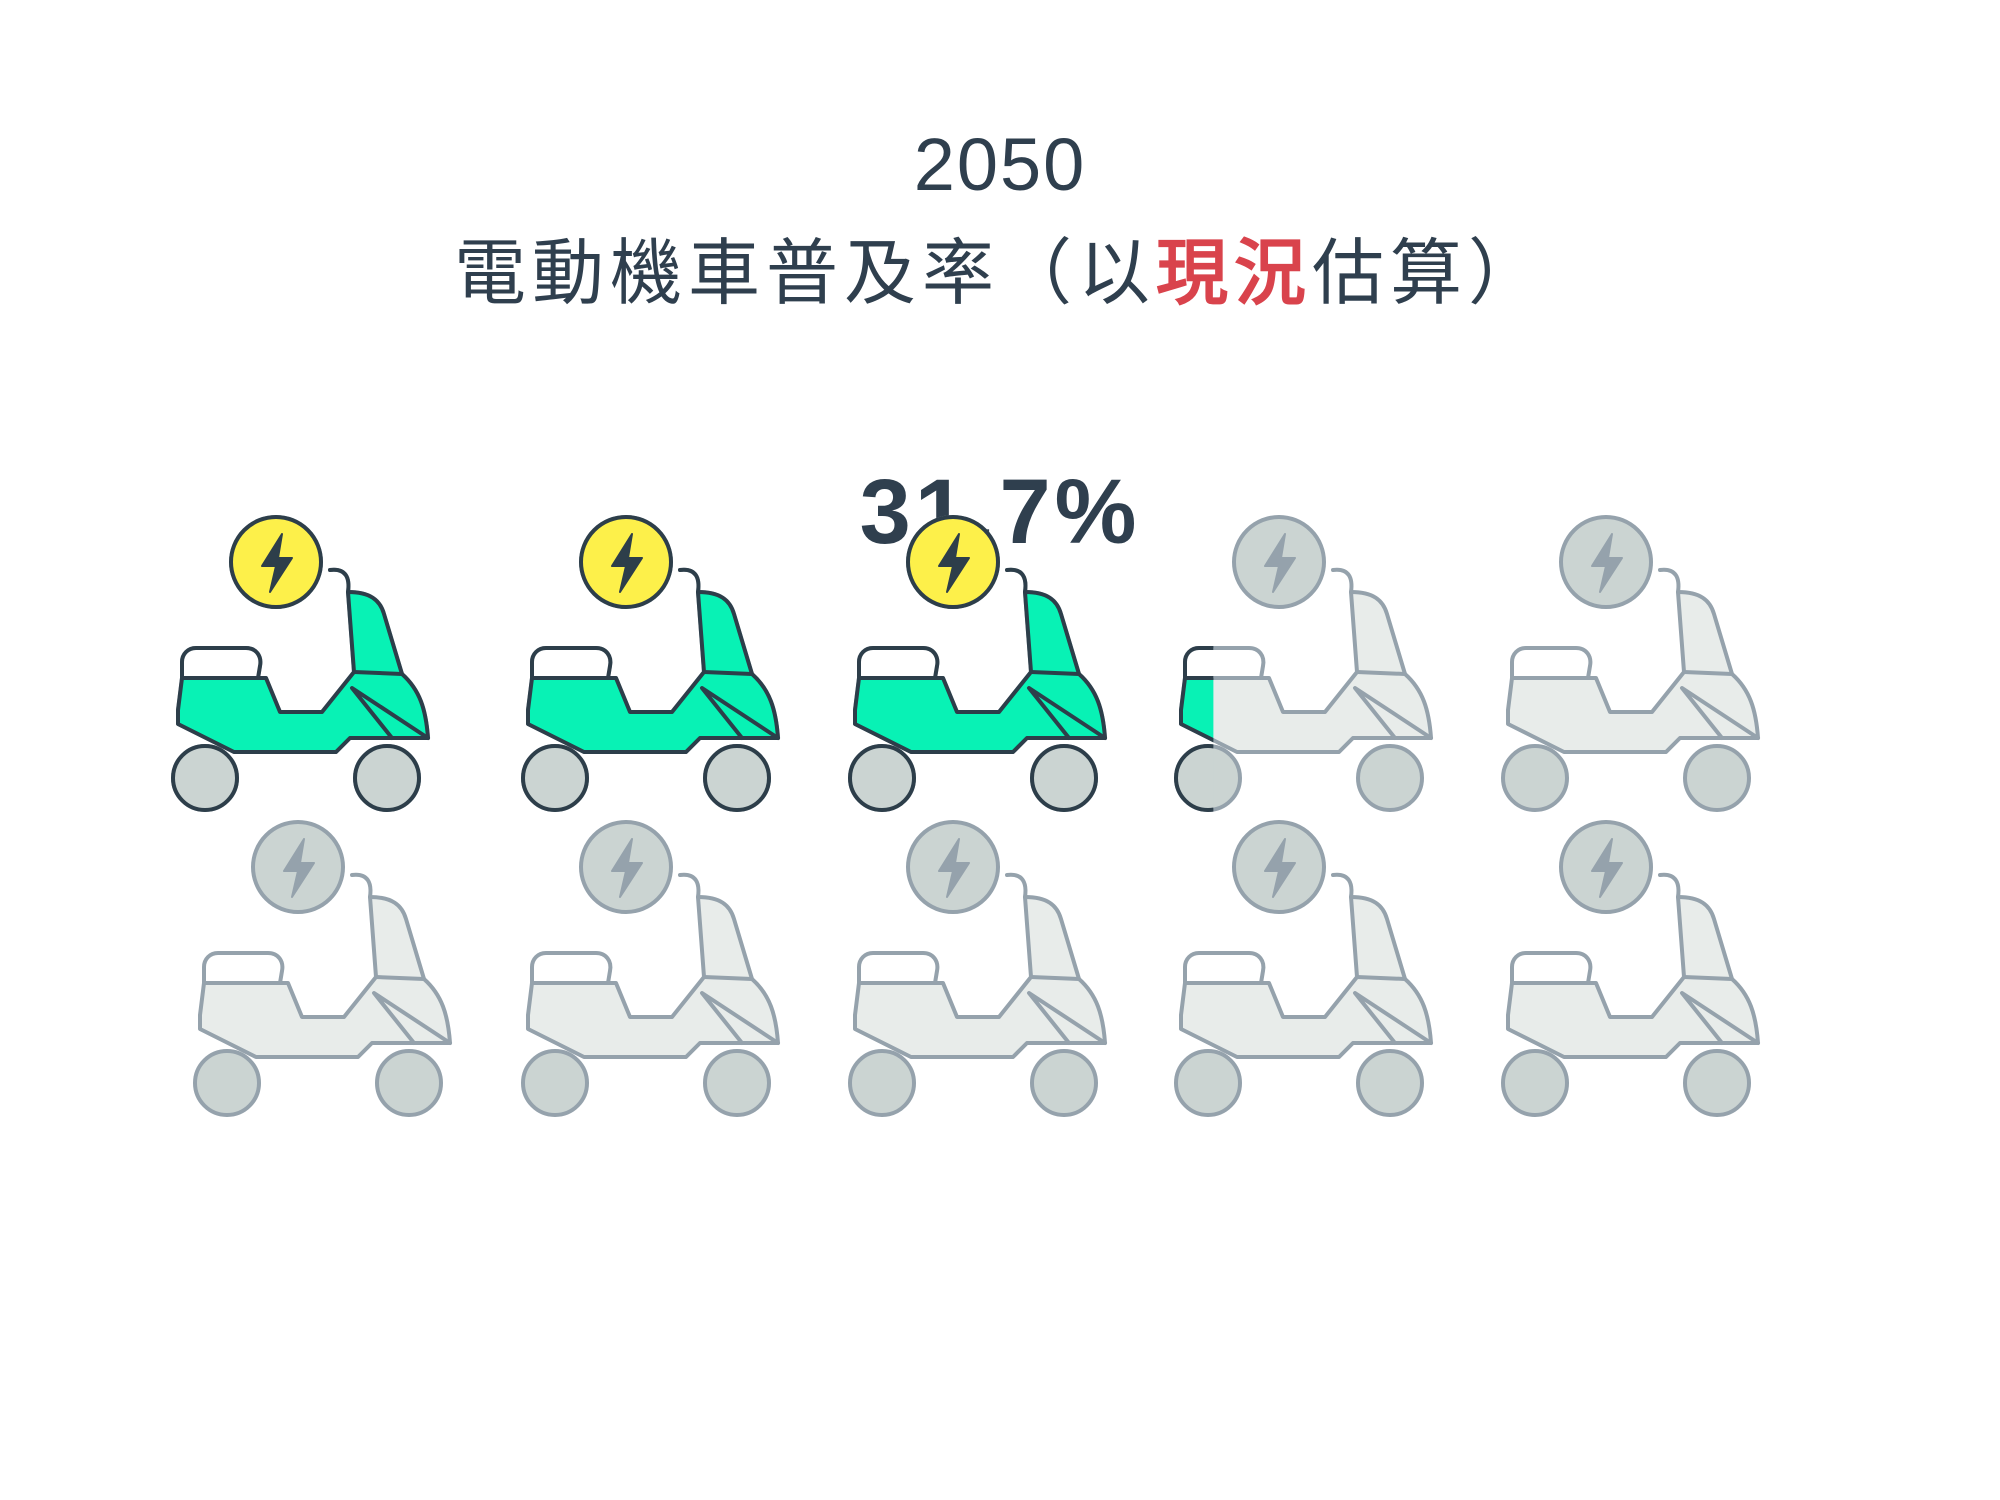  What do you see at coordinates (1000, 164) in the screenshot?
I see `year-label: 2050` at bounding box center [1000, 164].